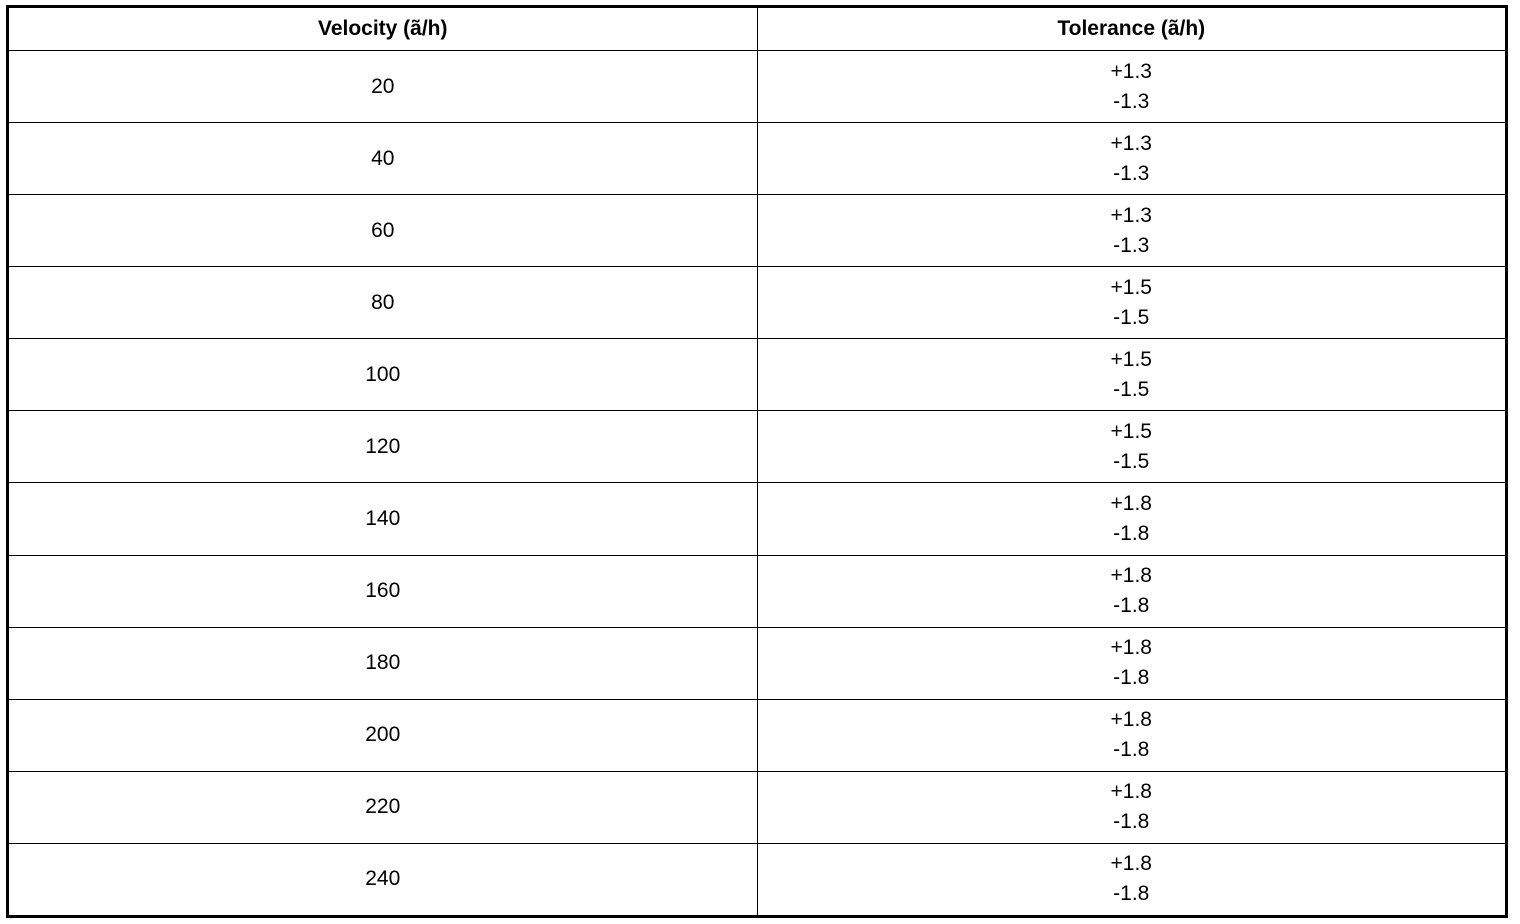 This screenshot has width=1520, height=924. I want to click on table-row: 140 +1.8 -1.8, so click(757, 518).